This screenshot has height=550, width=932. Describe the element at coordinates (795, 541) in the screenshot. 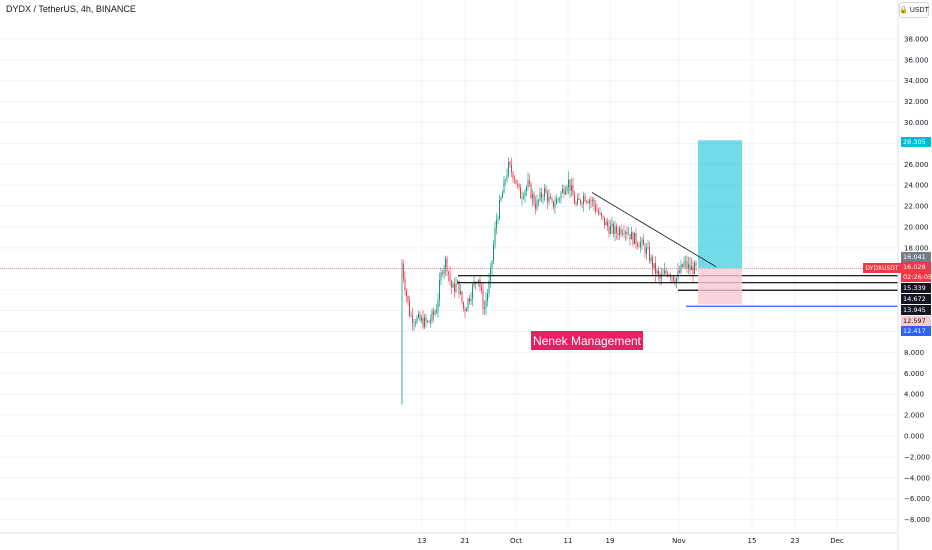

I see `time-tick-label: 23` at that location.